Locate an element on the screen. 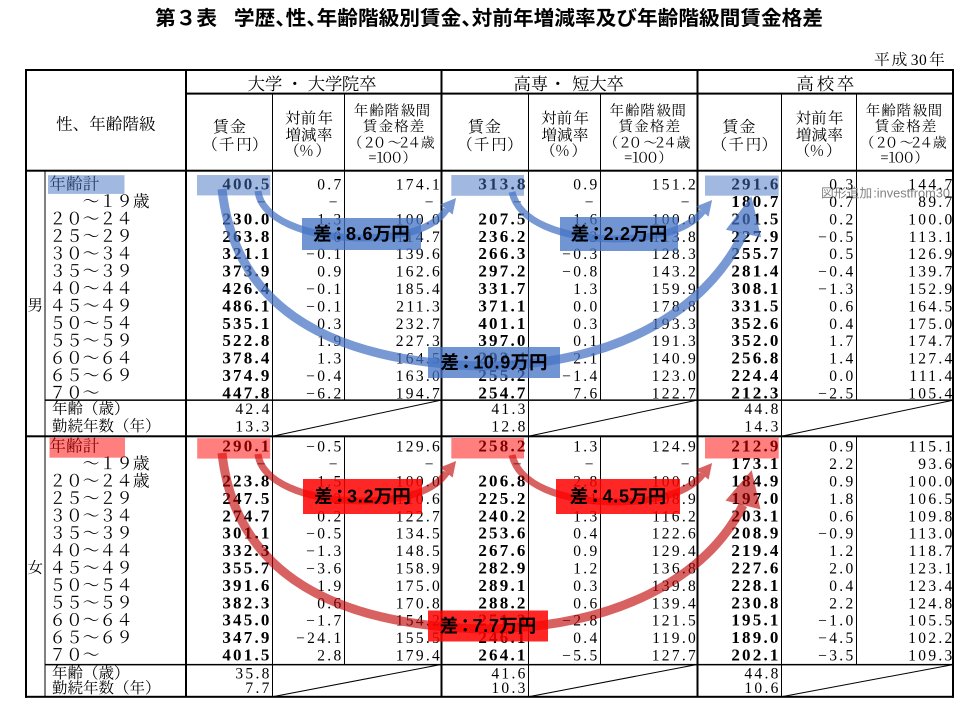 Image resolution: width=976 pixels, height=713 pixels. svg-text: 223.8 is located at coordinates (246, 481).